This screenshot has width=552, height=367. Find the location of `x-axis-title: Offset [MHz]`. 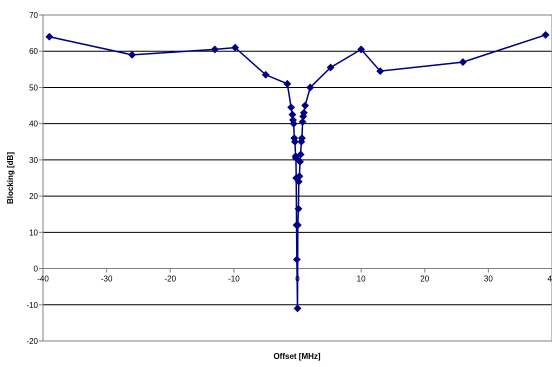

x-axis-title: Offset [MHz] is located at coordinates (296, 356).